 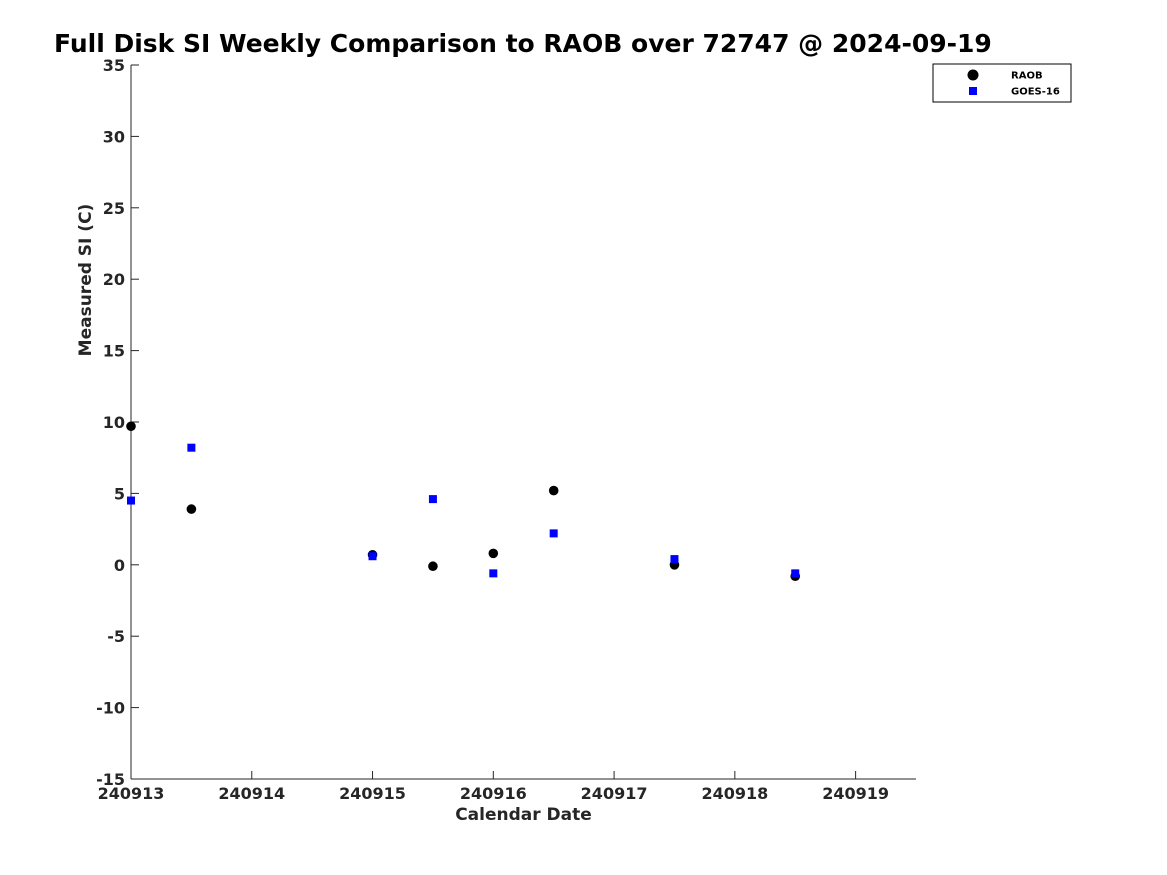 What do you see at coordinates (114, 65) in the screenshot?
I see `y-tick-label: 35` at bounding box center [114, 65].